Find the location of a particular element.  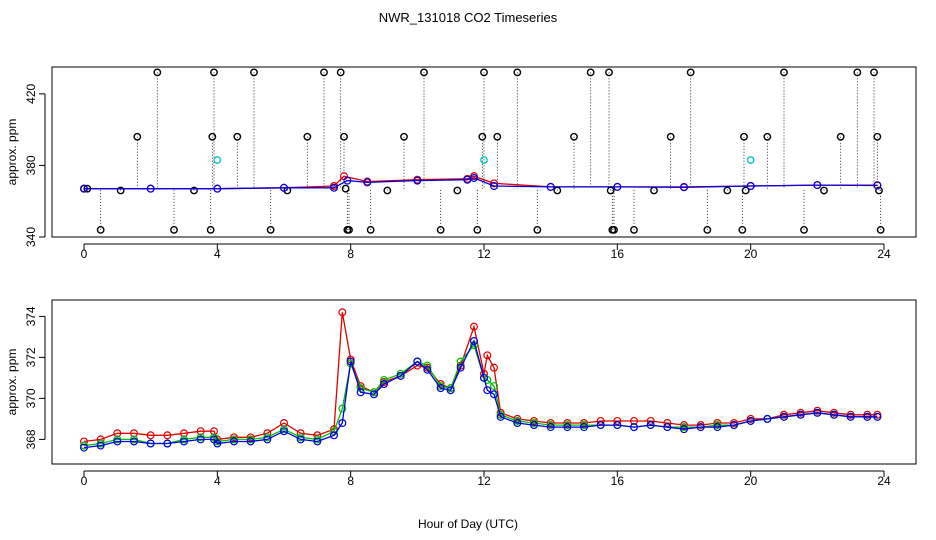

y-tick-label: 374 is located at coordinates (31, 316).